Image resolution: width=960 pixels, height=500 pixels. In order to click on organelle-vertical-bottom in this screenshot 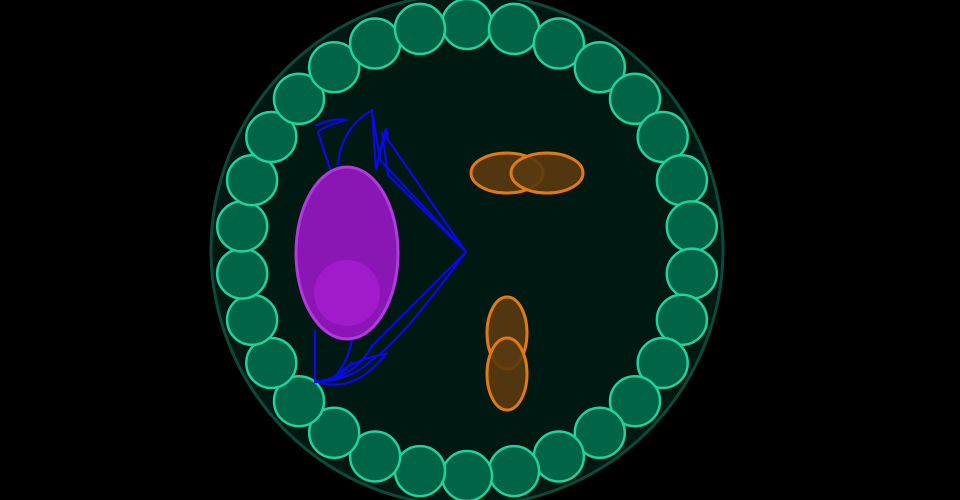, I will do `click(507, 374)`.